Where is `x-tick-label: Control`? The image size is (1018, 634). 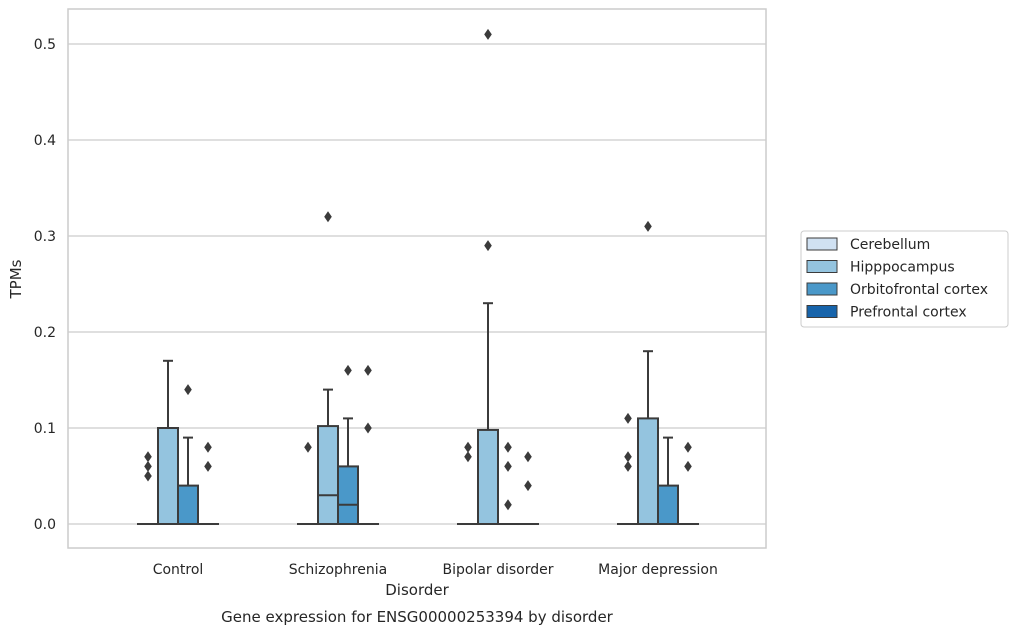
x-tick-label: Control is located at coordinates (178, 570).